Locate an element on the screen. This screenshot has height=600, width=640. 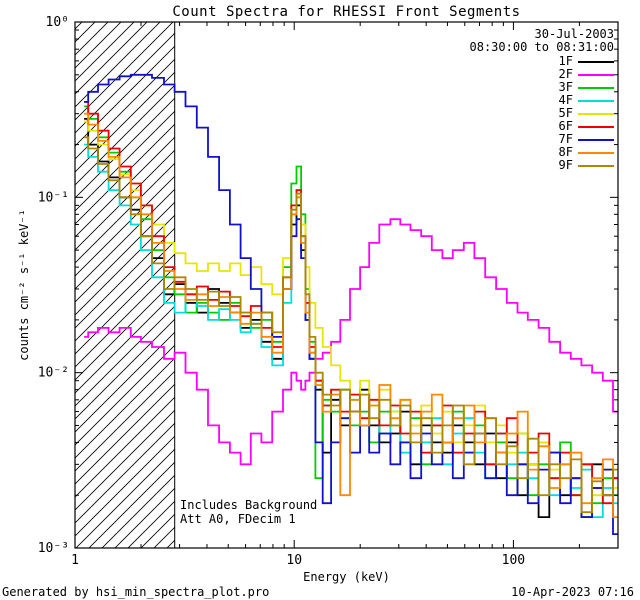
observation-date: 30-Jul-2003 is located at coordinates (574, 34).